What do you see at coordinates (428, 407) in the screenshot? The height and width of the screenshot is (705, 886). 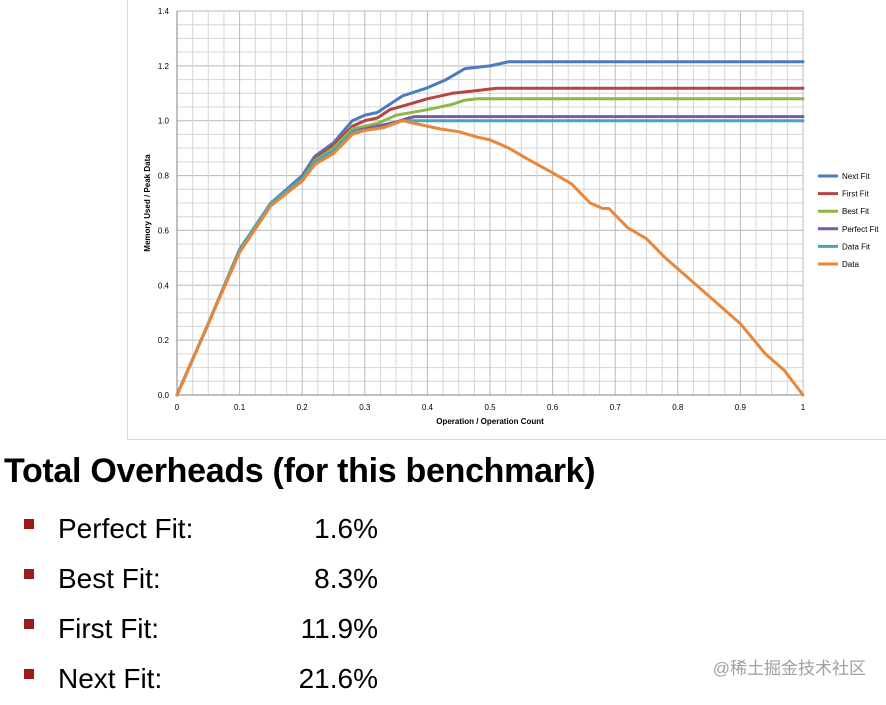 I see `x-tick-label: 0.4` at bounding box center [428, 407].